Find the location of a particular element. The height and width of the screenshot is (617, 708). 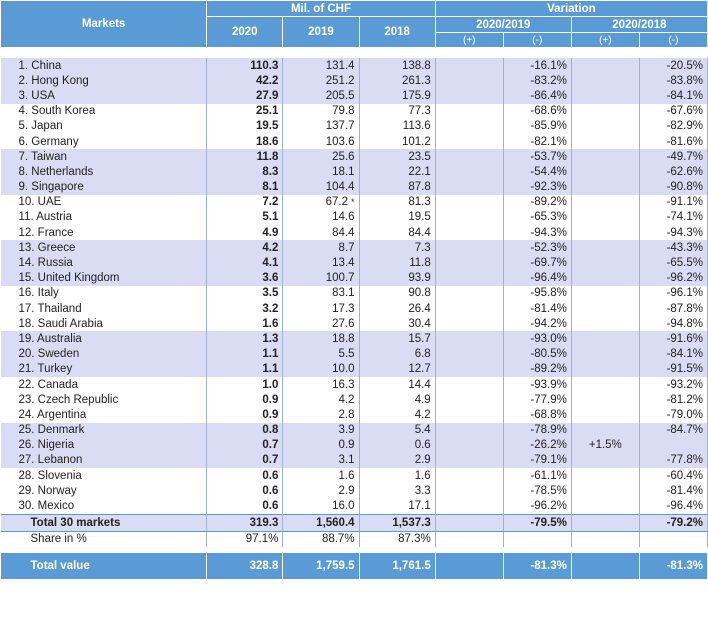

var-2020-2019-minus-cell: -54.4% is located at coordinates (537, 172).